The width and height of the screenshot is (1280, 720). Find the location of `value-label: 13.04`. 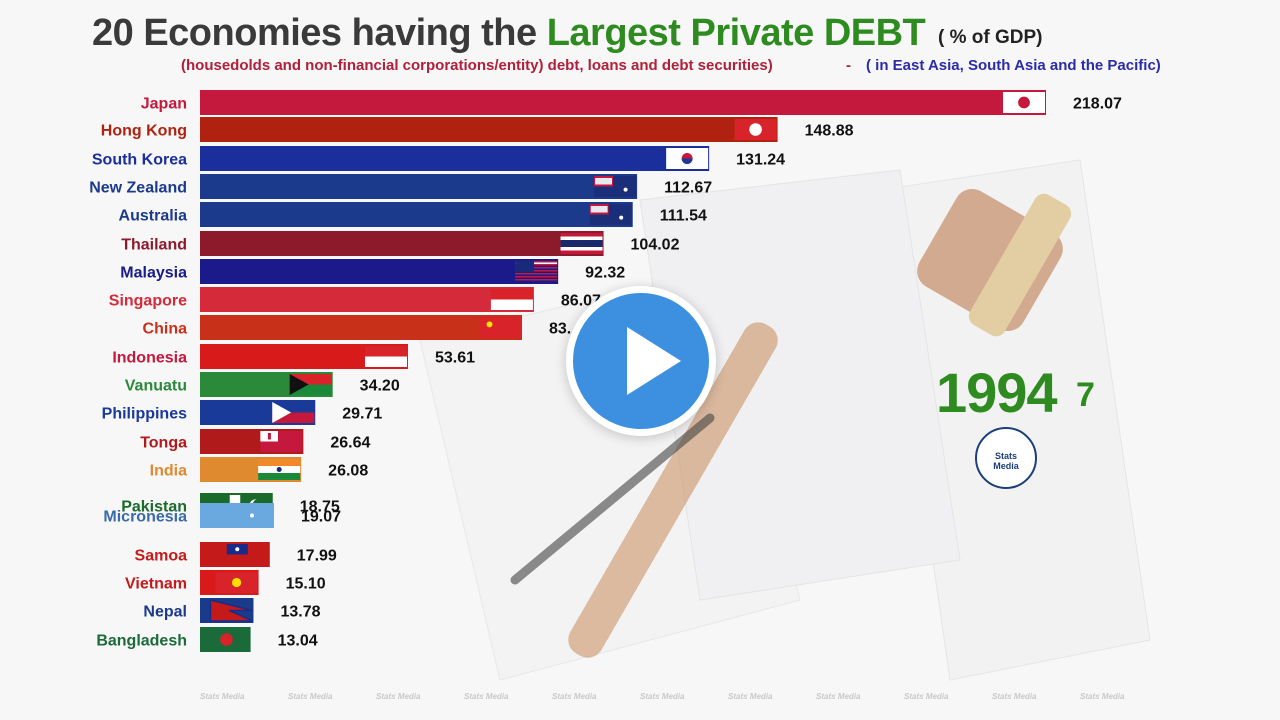

value-label: 13.04 is located at coordinates (298, 641).